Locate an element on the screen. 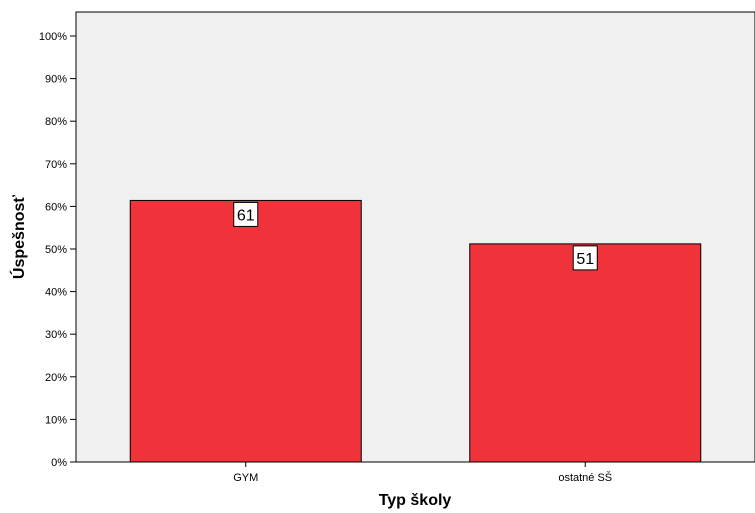  x-tick-label: ostatné SŠ is located at coordinates (585, 477).